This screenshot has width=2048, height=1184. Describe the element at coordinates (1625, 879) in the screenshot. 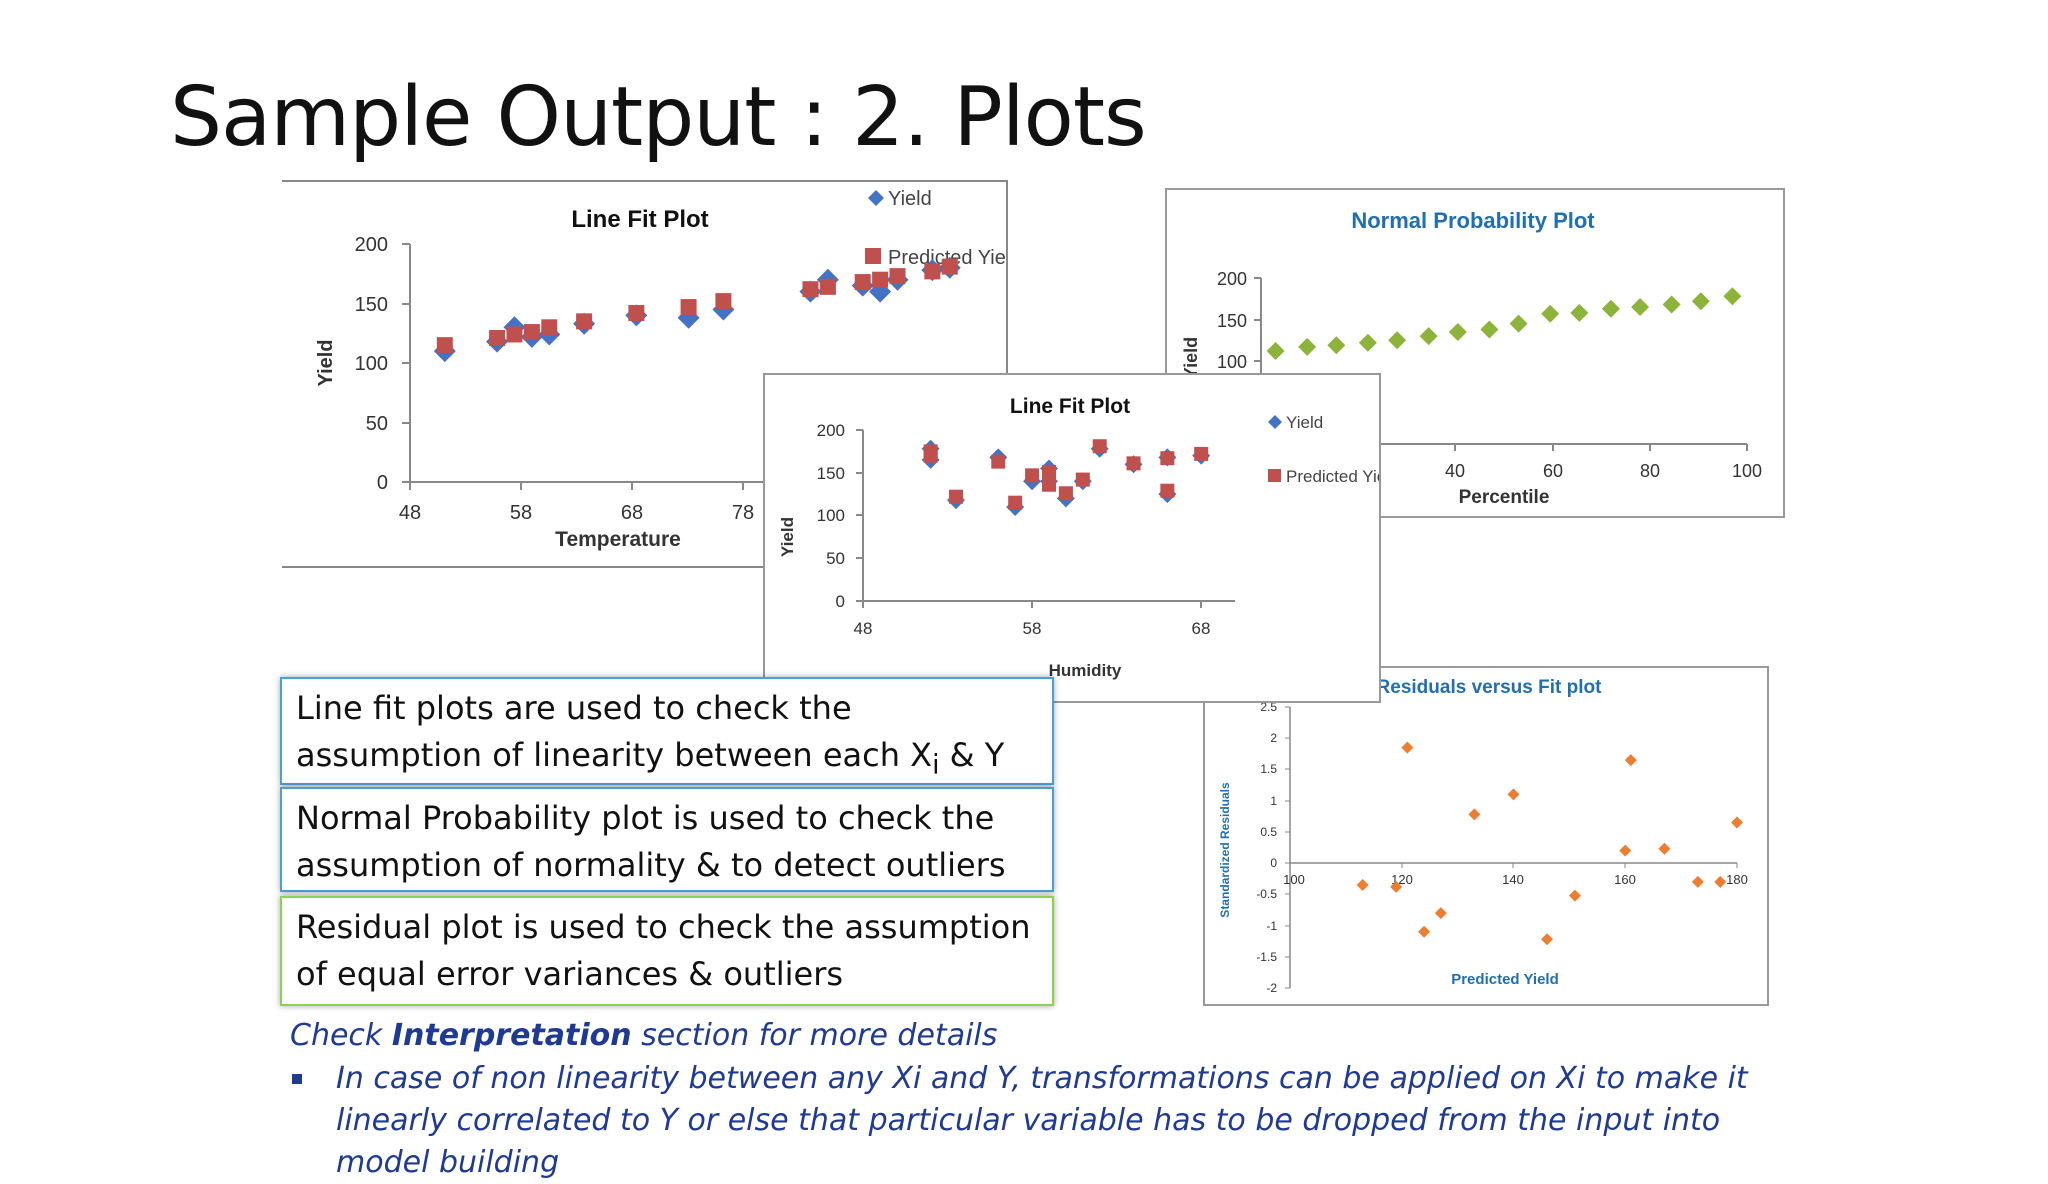

I see `x-tick-label: 160` at that location.